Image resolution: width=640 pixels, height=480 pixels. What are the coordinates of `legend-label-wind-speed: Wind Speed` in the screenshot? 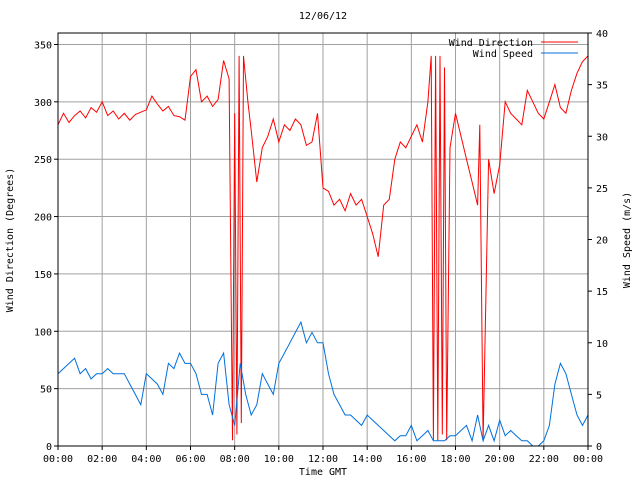 It's located at (503, 54).